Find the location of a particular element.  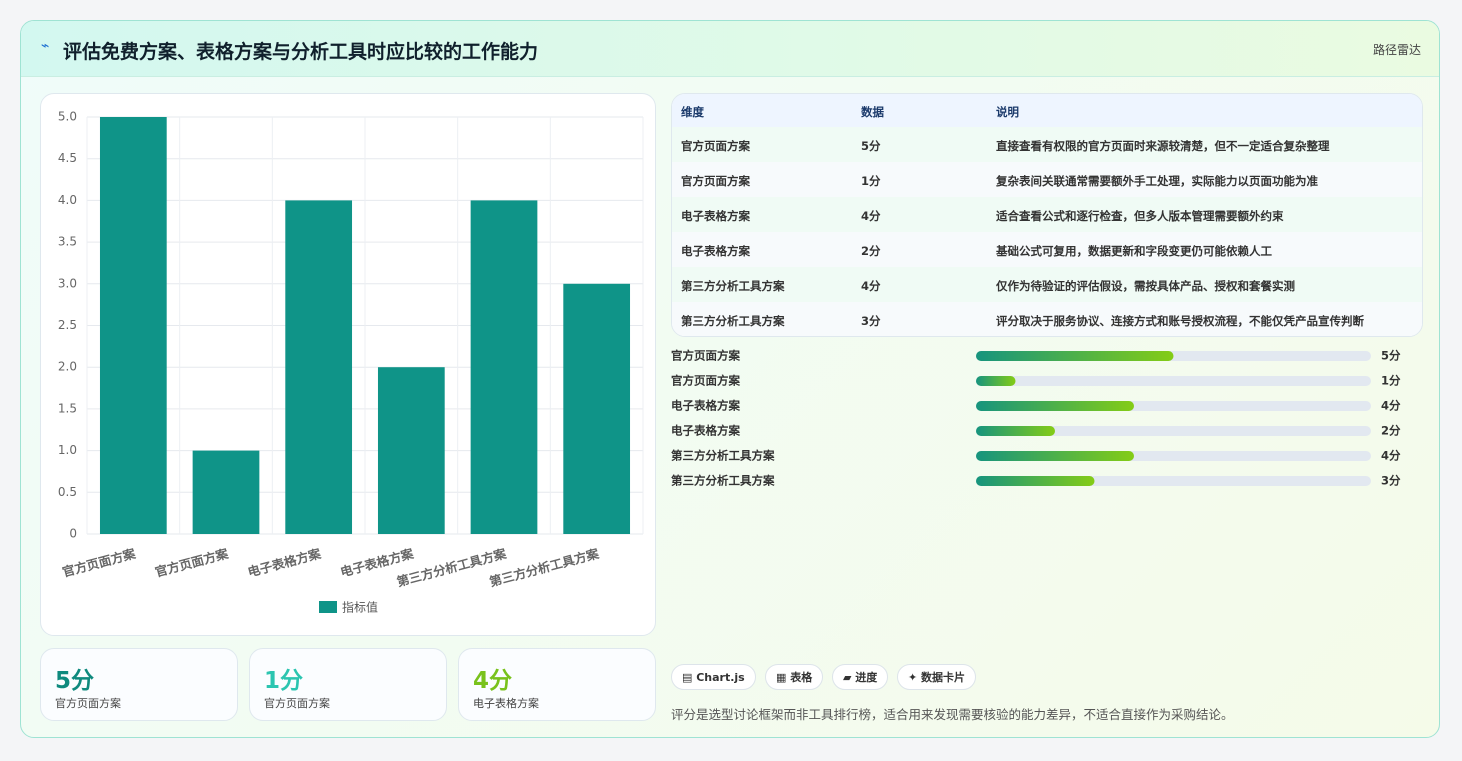

table-cell: 2分 is located at coordinates (871, 251).